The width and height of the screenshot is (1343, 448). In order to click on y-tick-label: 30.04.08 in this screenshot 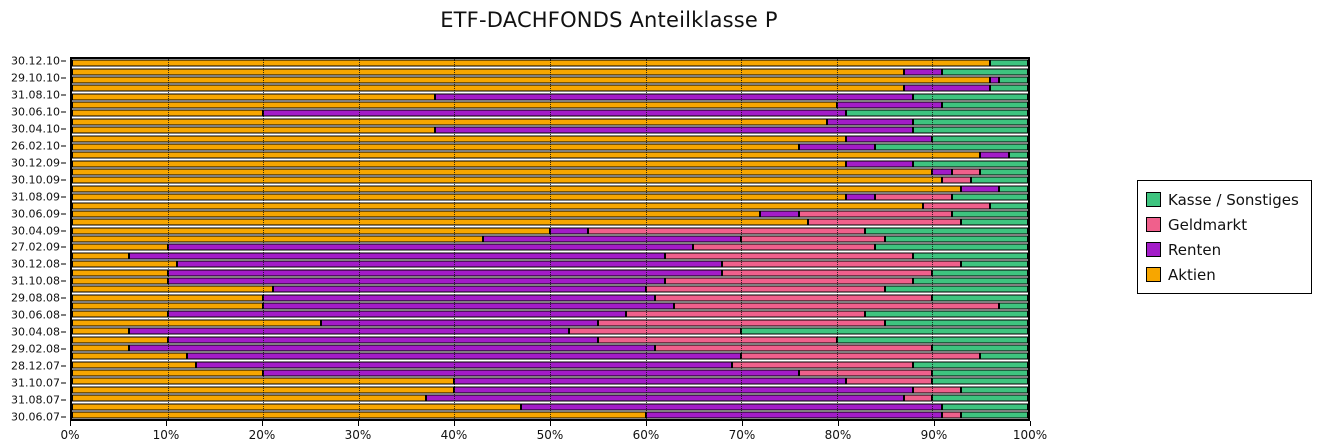, I will do `click(35, 332)`.